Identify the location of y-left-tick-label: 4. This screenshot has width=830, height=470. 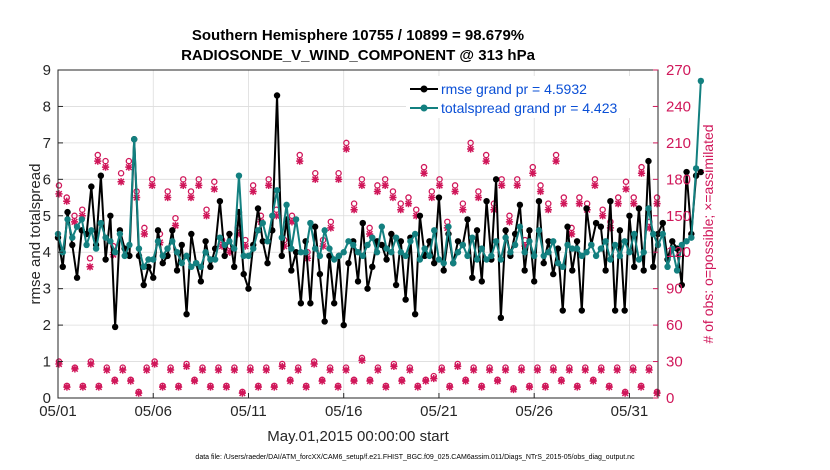
(47, 252).